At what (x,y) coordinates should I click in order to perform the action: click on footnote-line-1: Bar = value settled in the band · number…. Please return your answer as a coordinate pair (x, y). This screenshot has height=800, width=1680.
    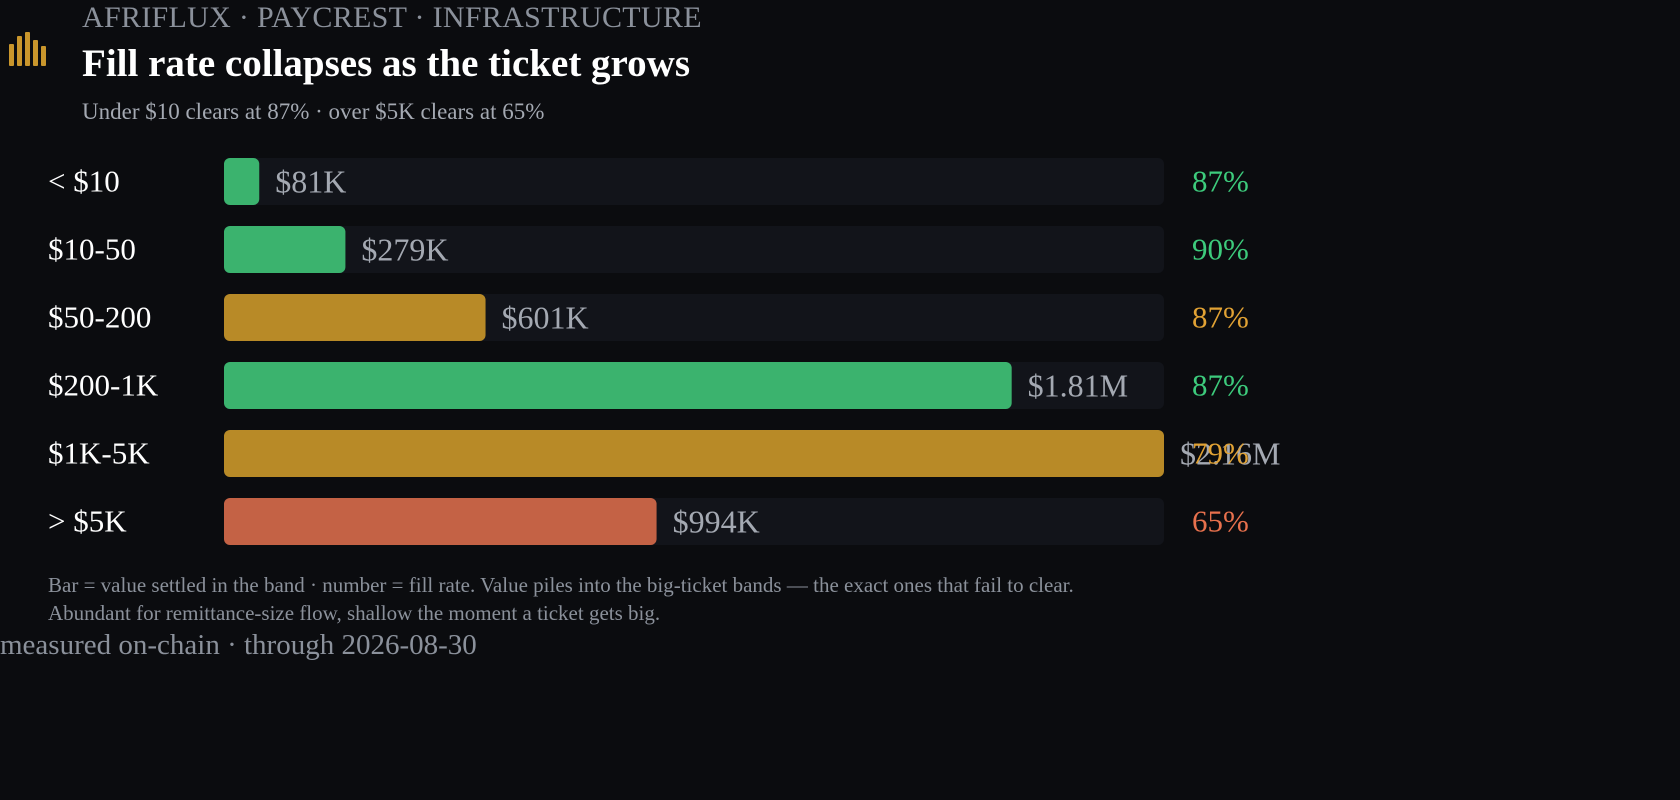
    Looking at the image, I should click on (561, 585).